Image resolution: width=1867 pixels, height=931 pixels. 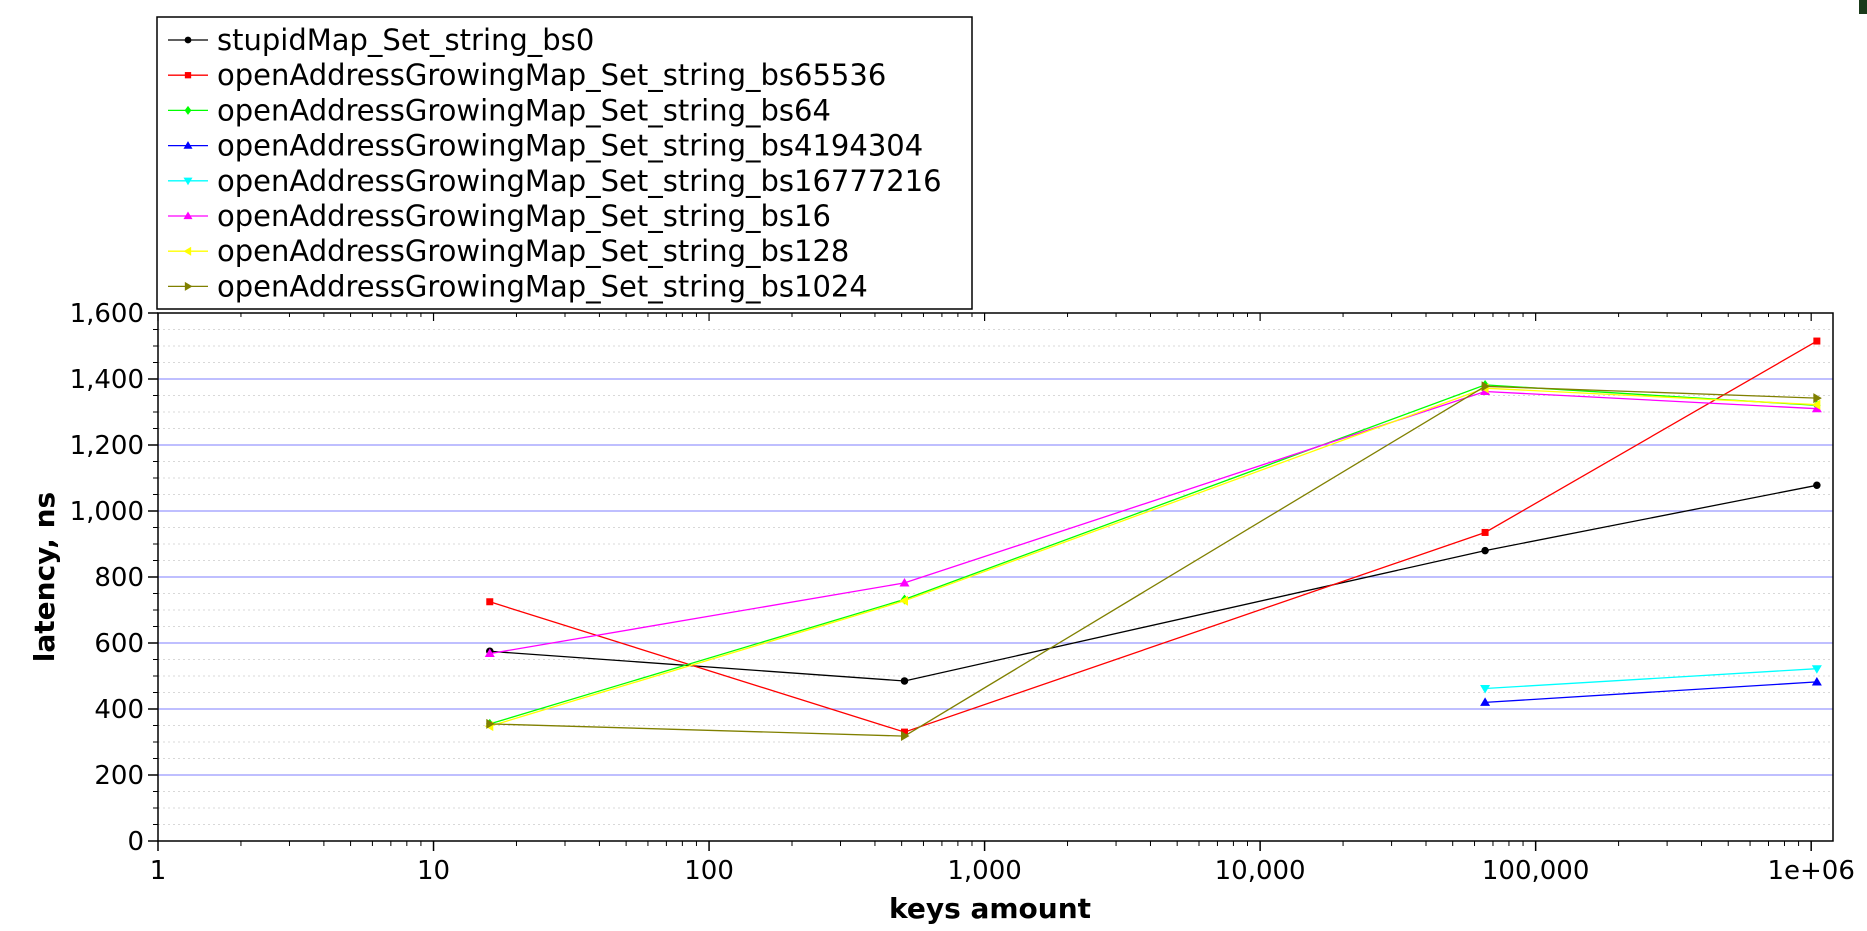 What do you see at coordinates (1810, 871) in the screenshot?
I see `x-tick-label: 1e+06` at bounding box center [1810, 871].